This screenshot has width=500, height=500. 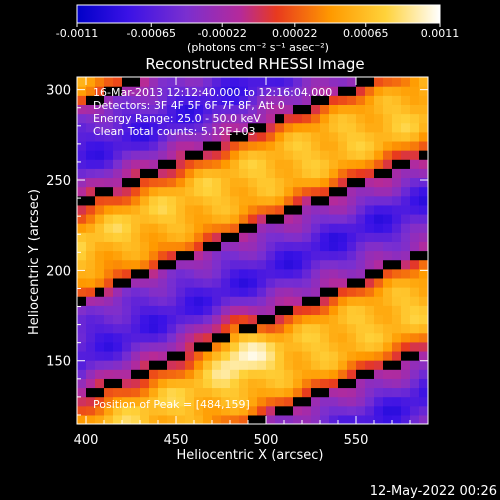 I want to click on y-tick-label: 150, so click(x=58, y=362).